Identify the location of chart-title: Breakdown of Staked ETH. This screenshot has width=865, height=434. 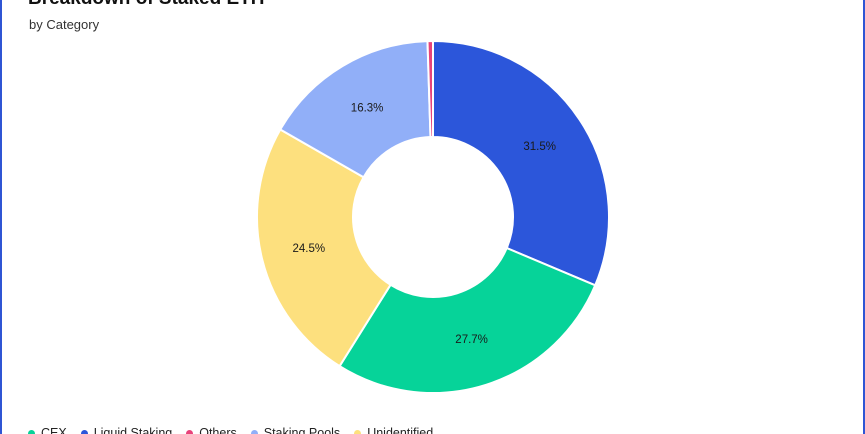
(146, 5).